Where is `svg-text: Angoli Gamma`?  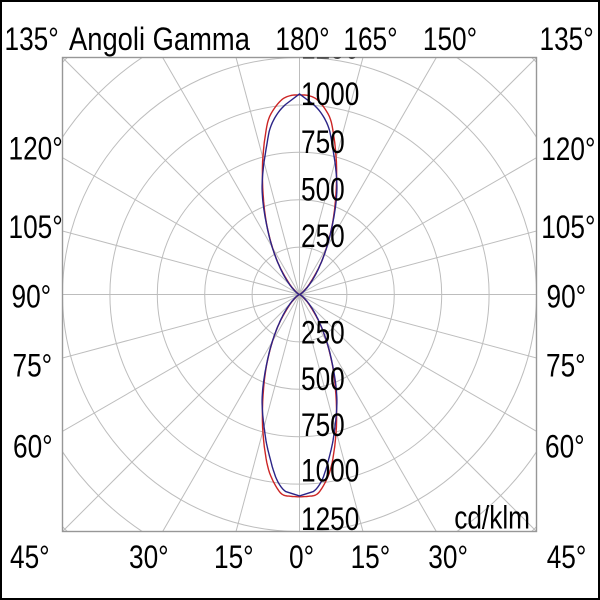 svg-text: Angoli Gamma is located at coordinates (159, 39).